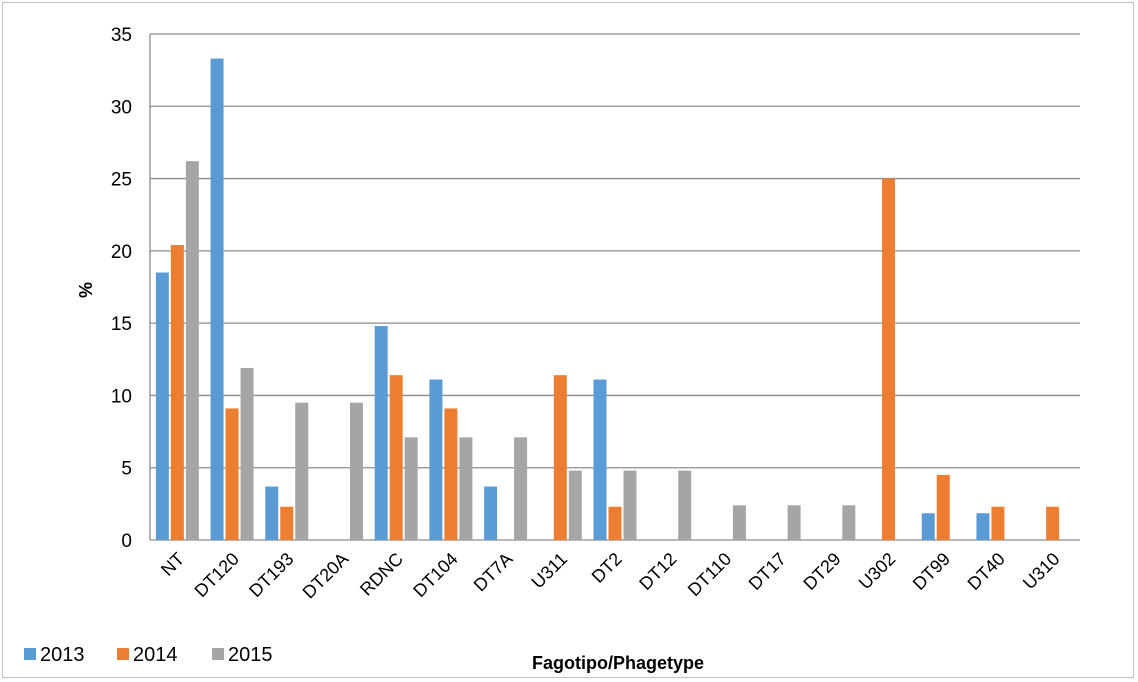 This screenshot has width=1138, height=682. I want to click on x-tick-label: DT2, so click(607, 568).